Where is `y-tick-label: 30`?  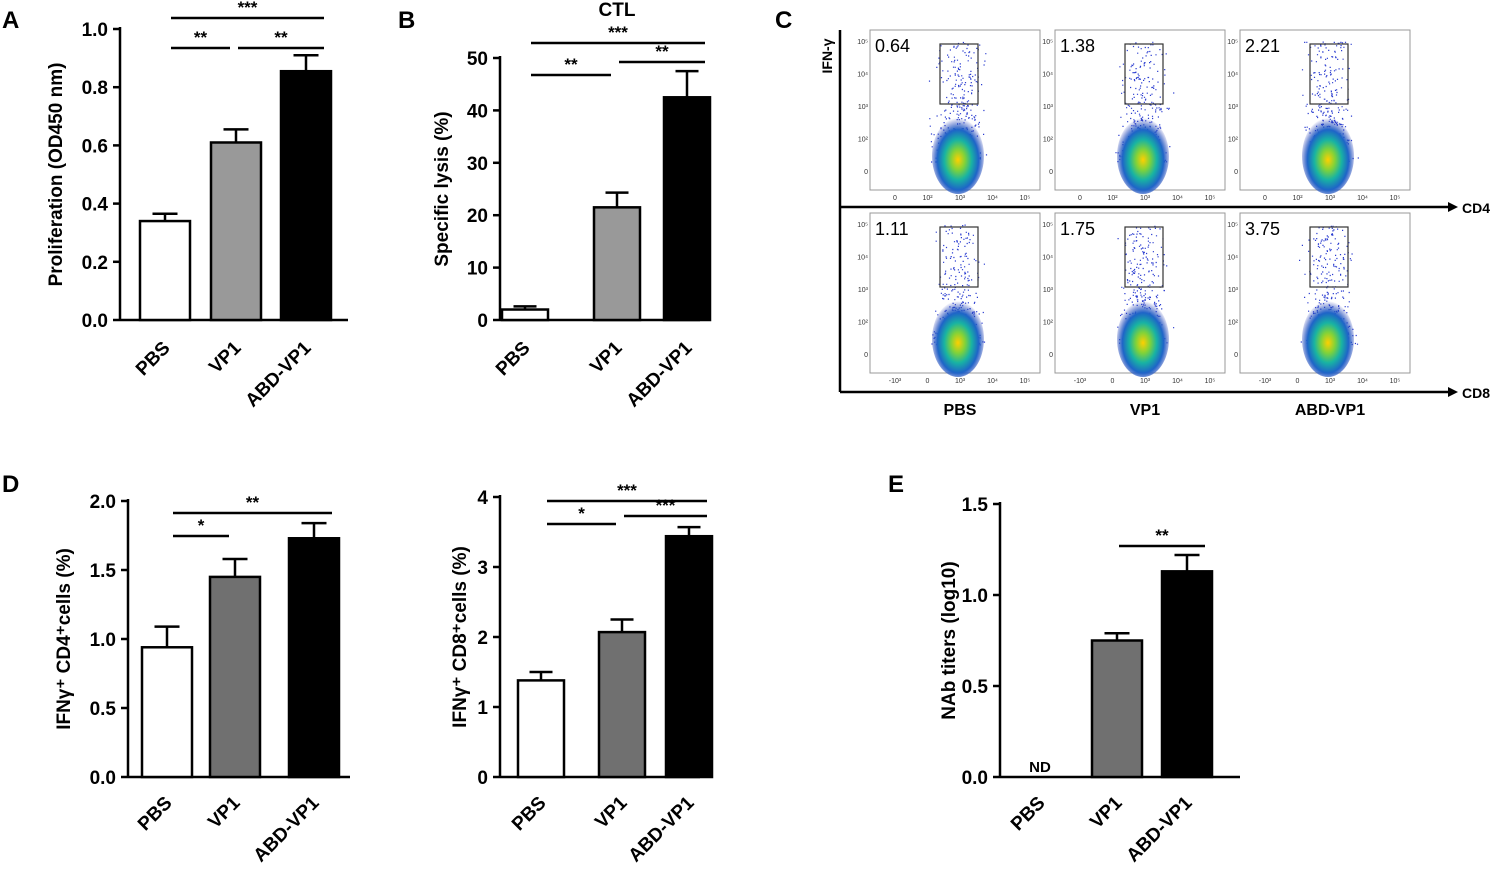
y-tick-label: 30 is located at coordinates (477, 164).